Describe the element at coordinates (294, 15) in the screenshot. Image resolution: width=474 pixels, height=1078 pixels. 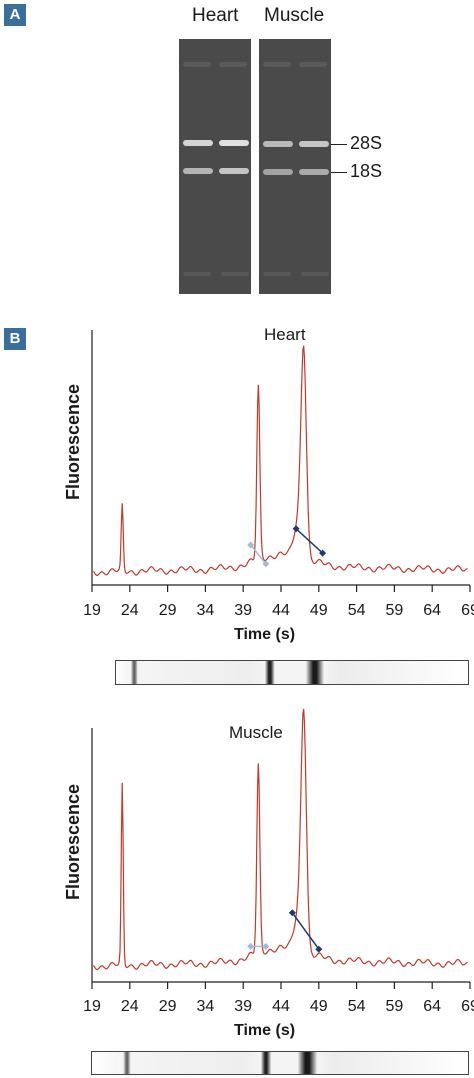
I see `lane-label-muscle: Muscle` at that location.